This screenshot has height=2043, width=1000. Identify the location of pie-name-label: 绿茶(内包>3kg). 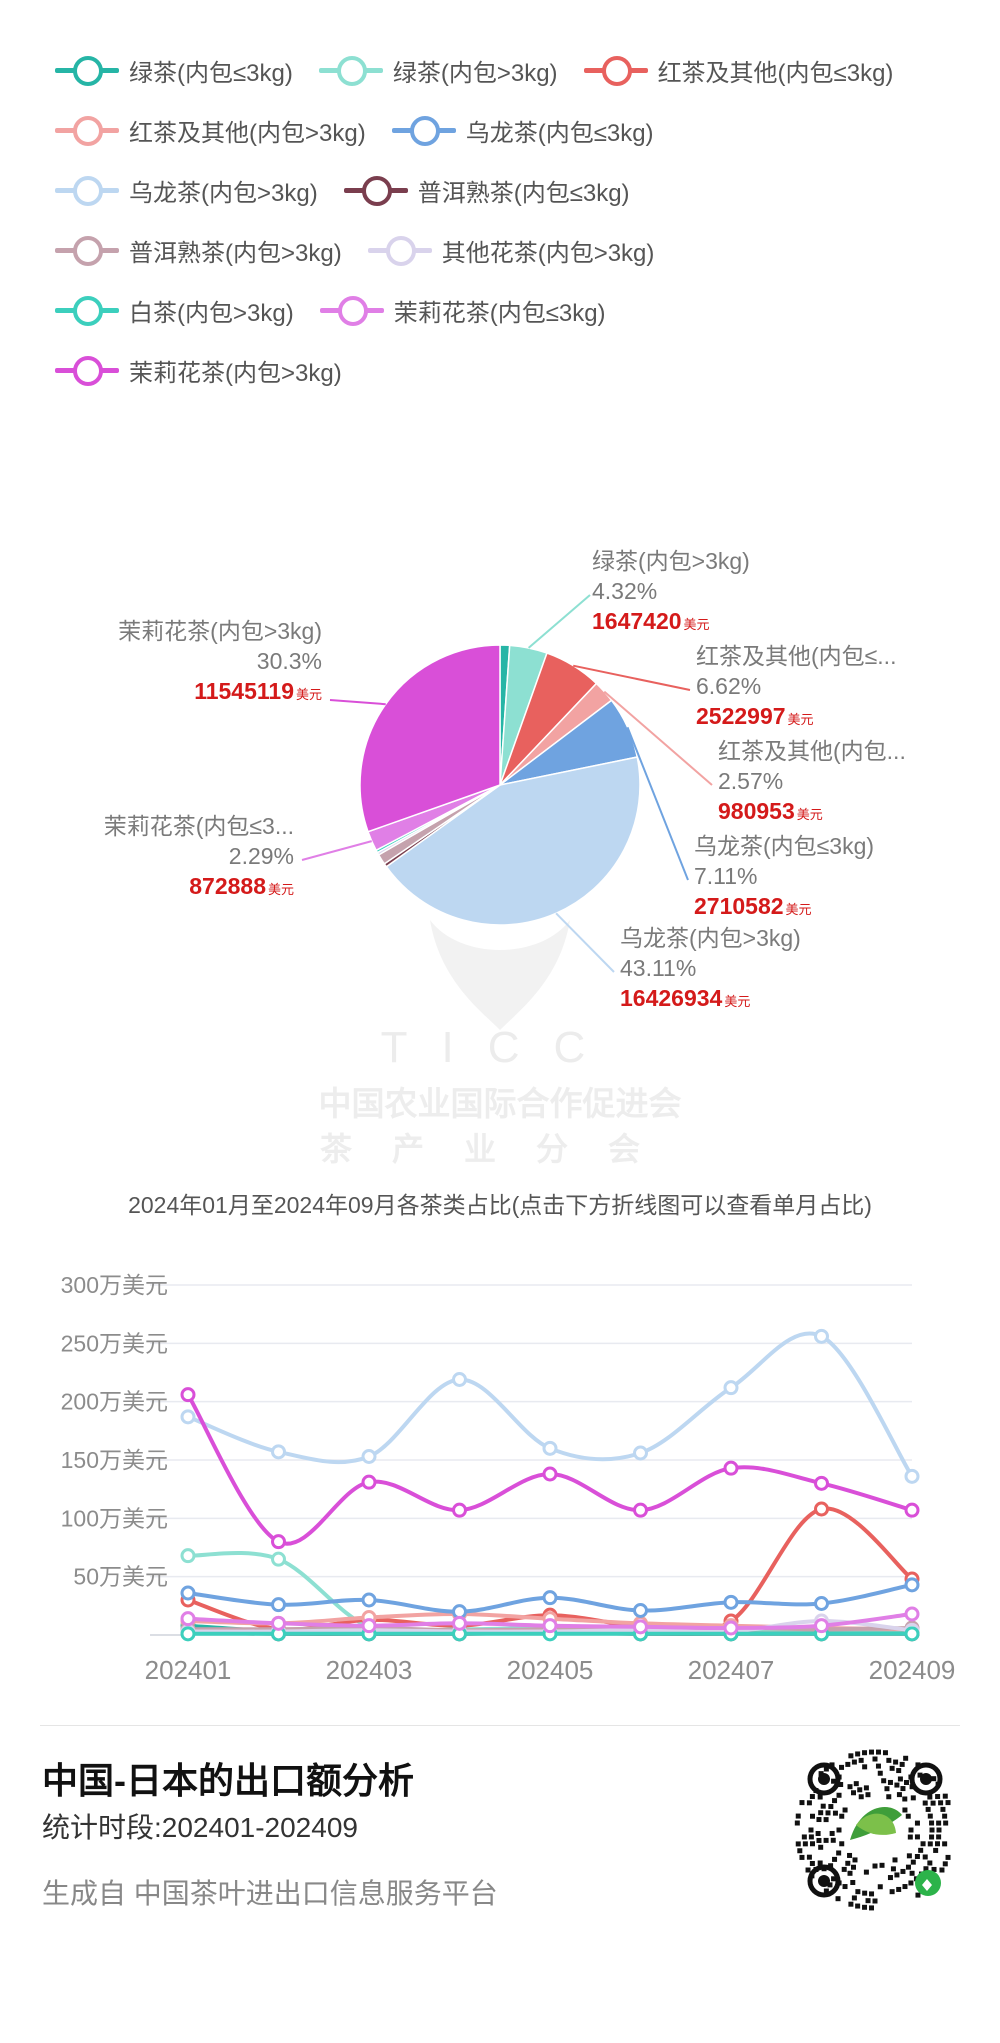
(671, 561).